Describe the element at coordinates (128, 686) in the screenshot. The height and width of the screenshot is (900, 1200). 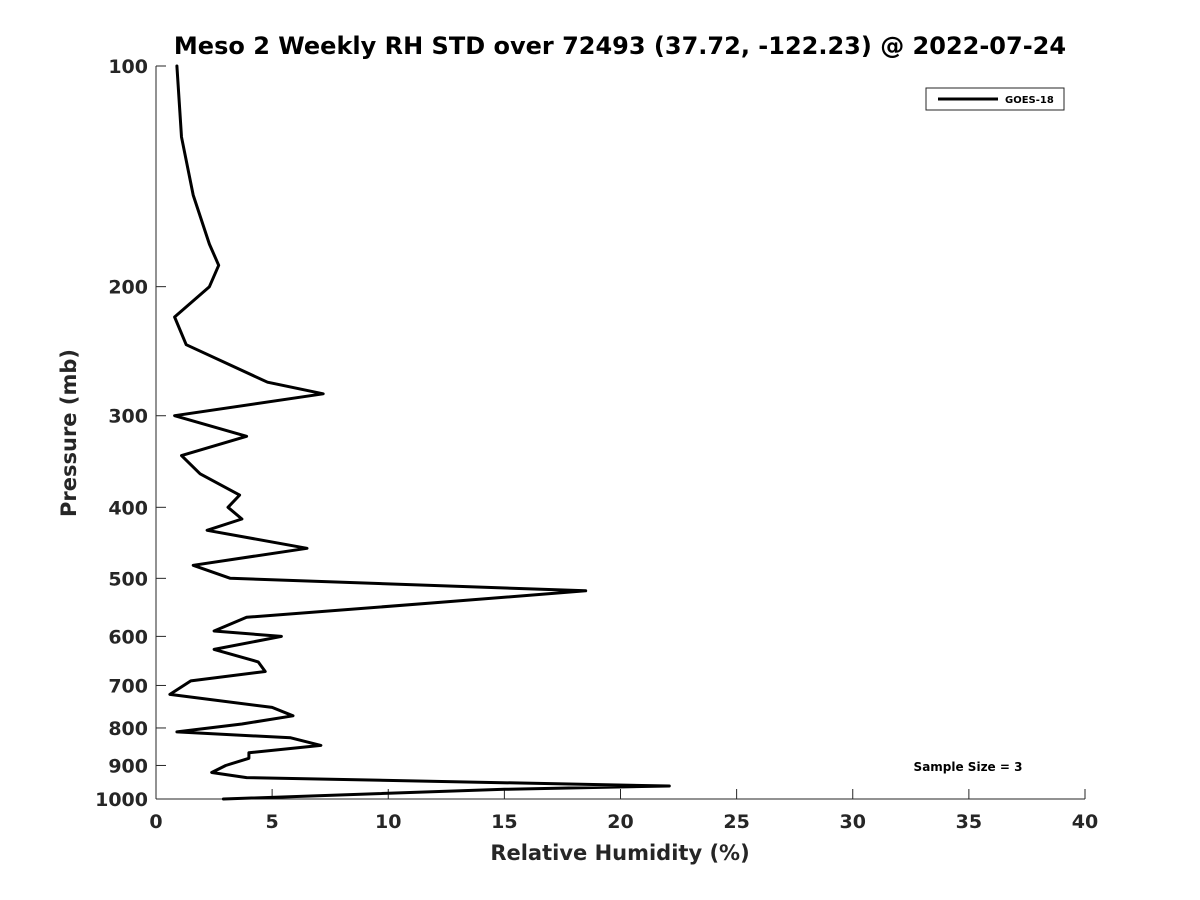
I see `y-tick-label: 700` at that location.